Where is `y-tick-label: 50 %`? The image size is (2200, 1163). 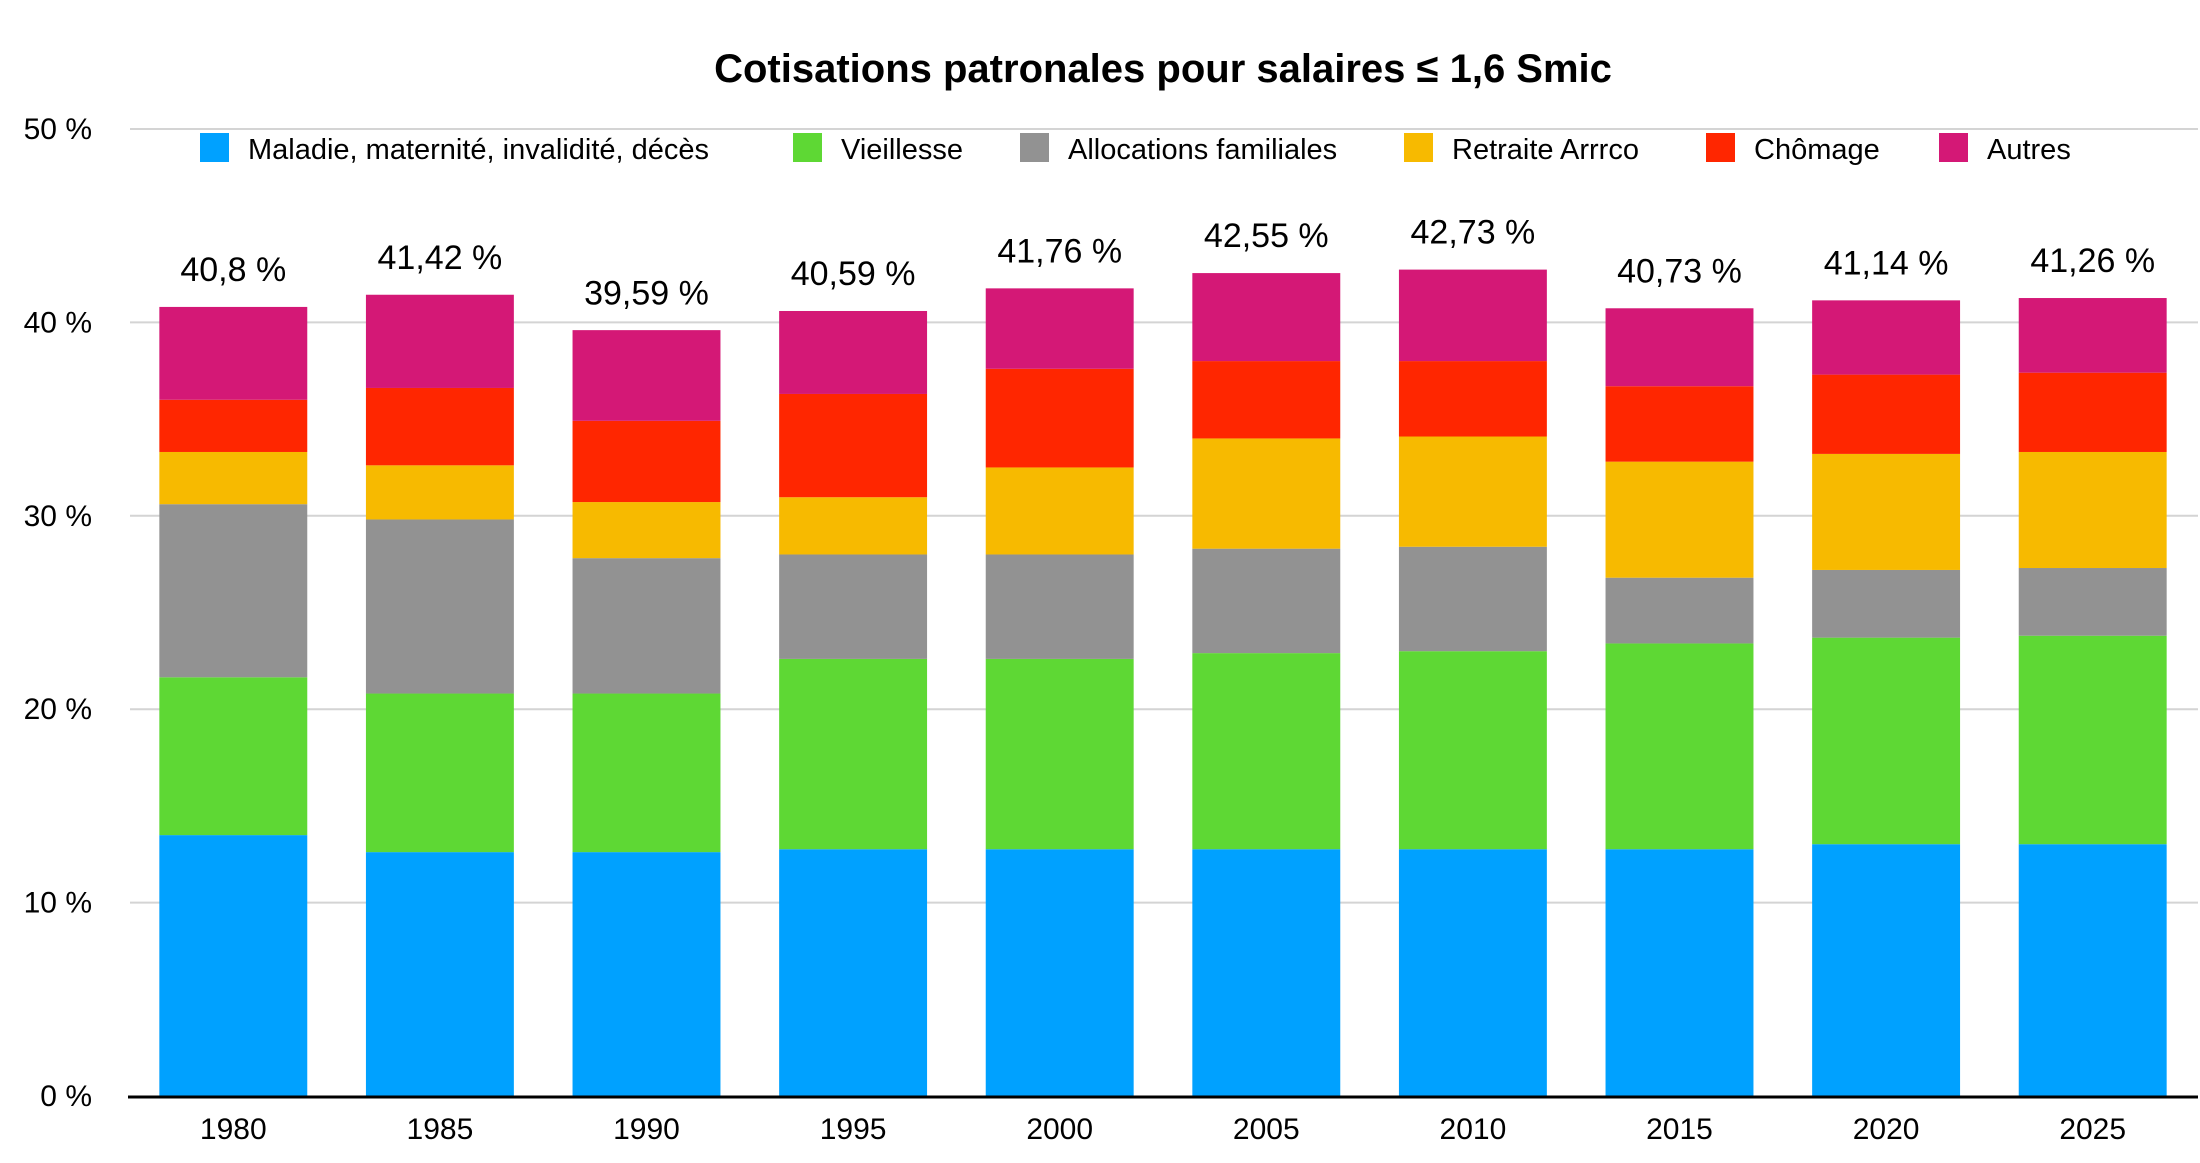 y-tick-label: 50 % is located at coordinates (58, 129).